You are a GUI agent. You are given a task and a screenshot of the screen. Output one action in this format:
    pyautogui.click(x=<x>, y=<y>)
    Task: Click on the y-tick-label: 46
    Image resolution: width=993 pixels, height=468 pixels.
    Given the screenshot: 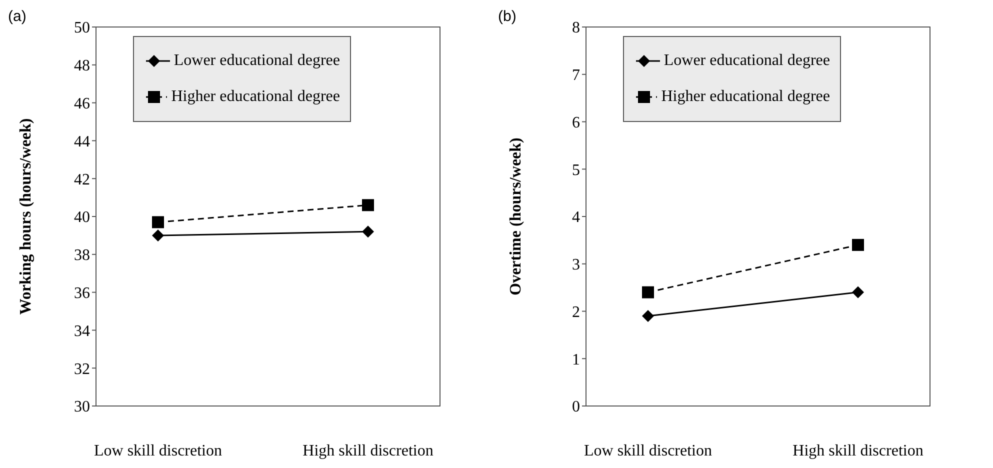 What is the action you would take?
    pyautogui.click(x=82, y=103)
    